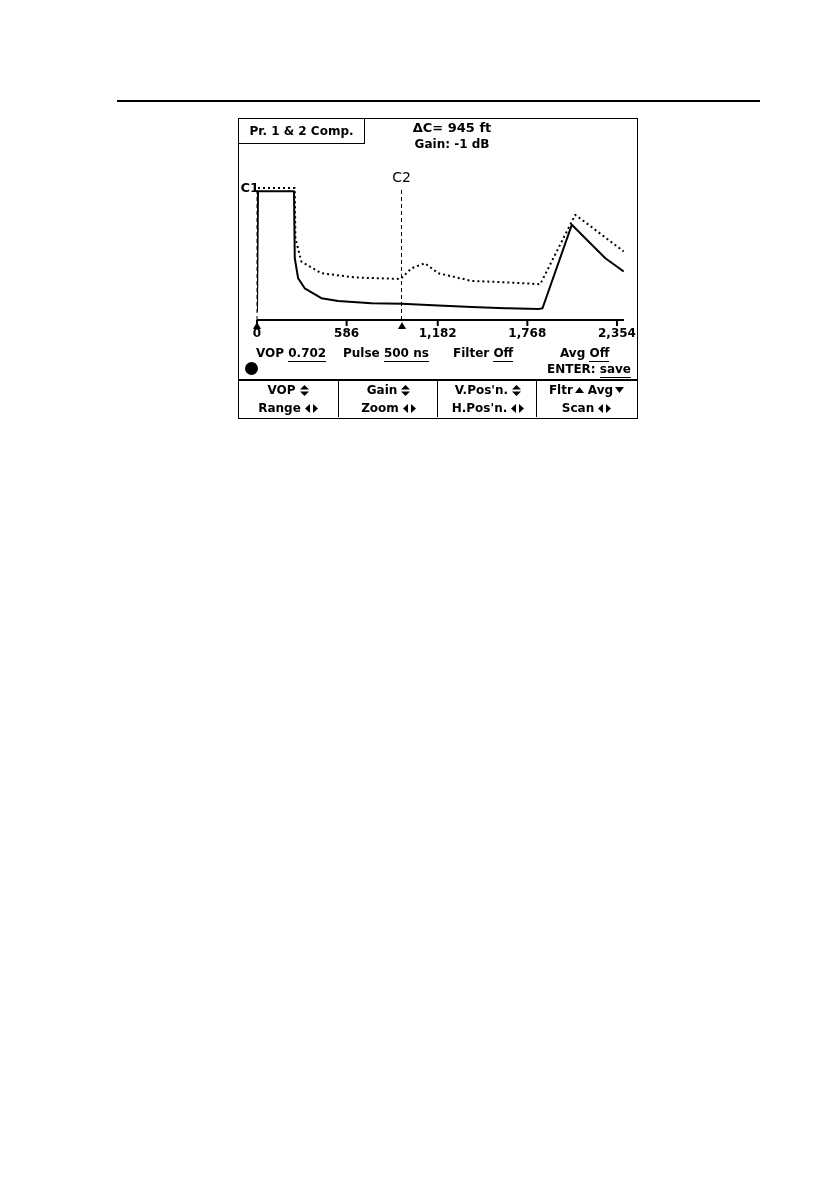 The image size is (828, 1188). Describe the element at coordinates (527, 332) in the screenshot. I see `x-tick-label: 1,768` at that location.